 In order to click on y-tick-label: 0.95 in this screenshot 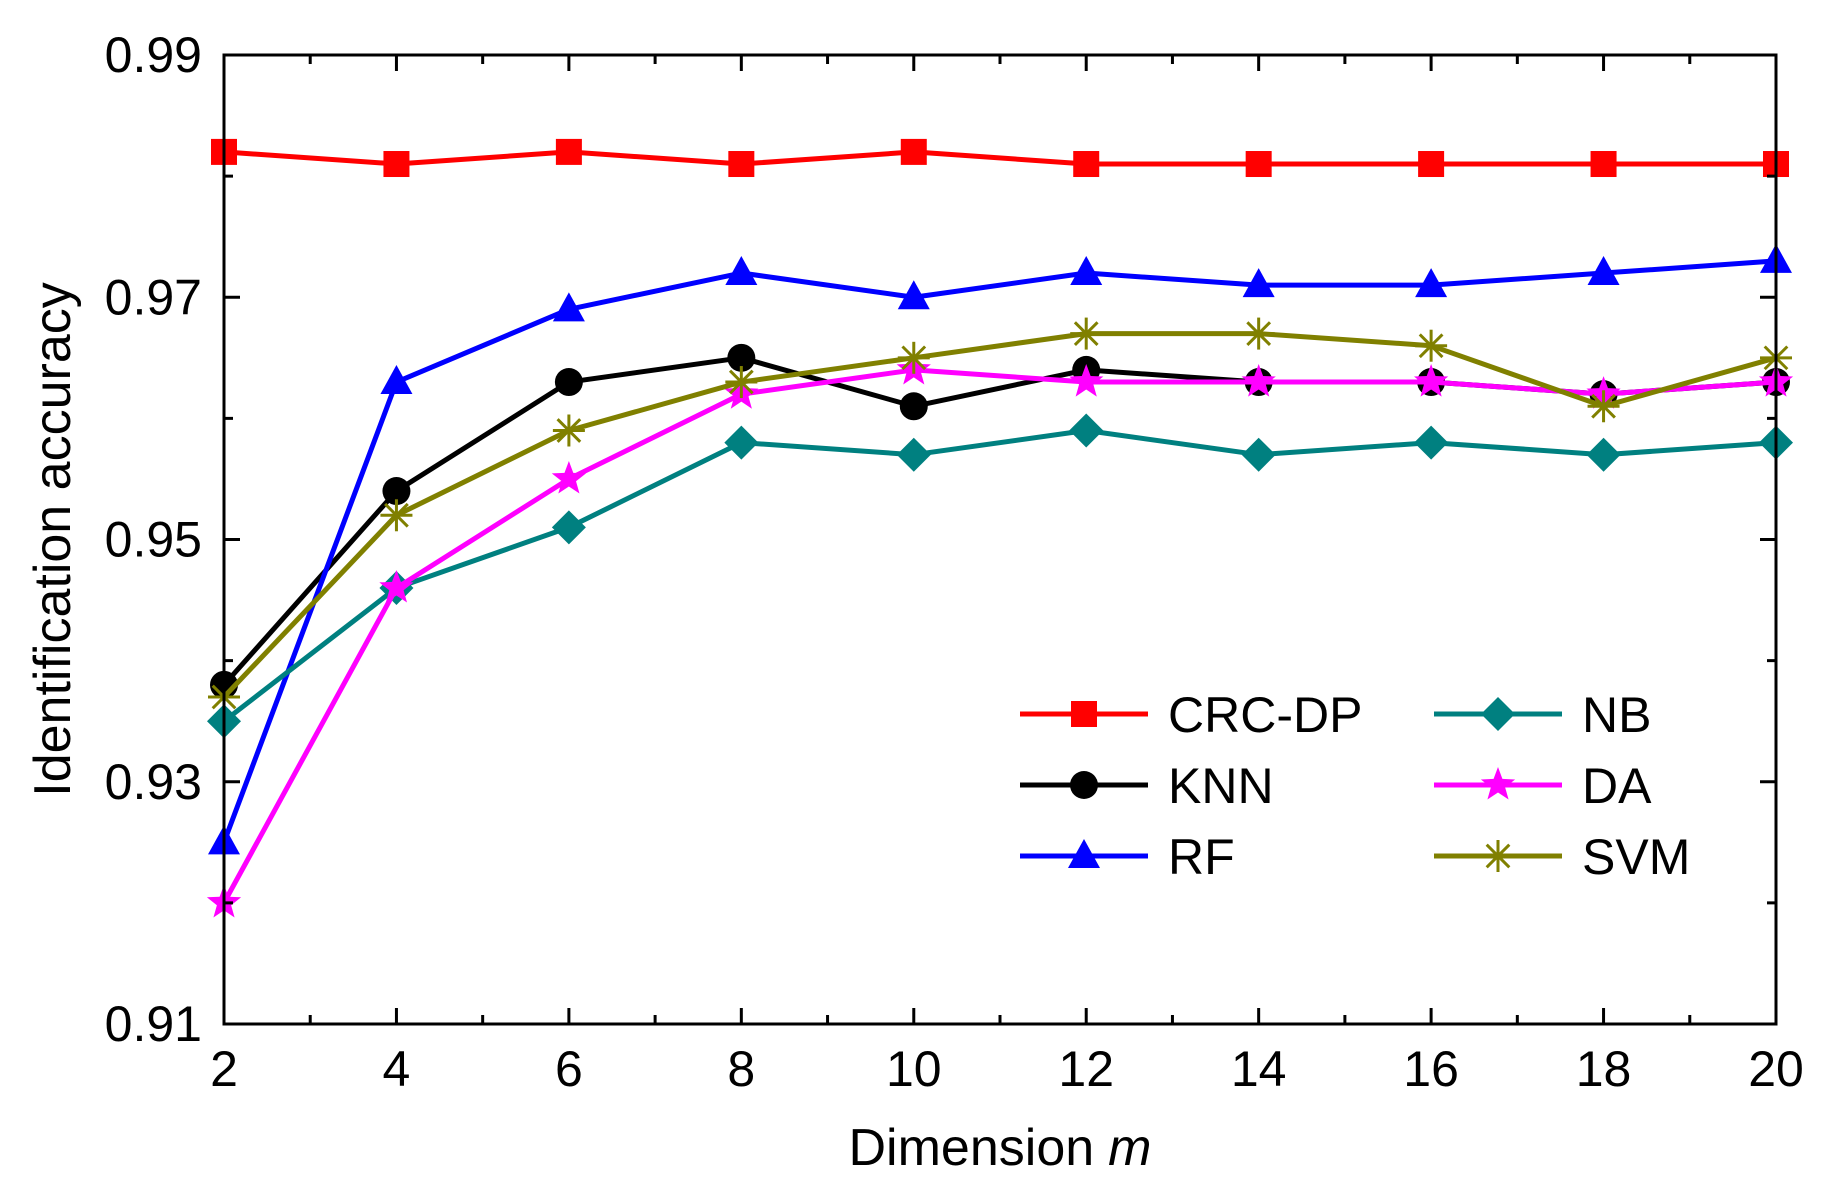, I will do `click(153, 540)`.